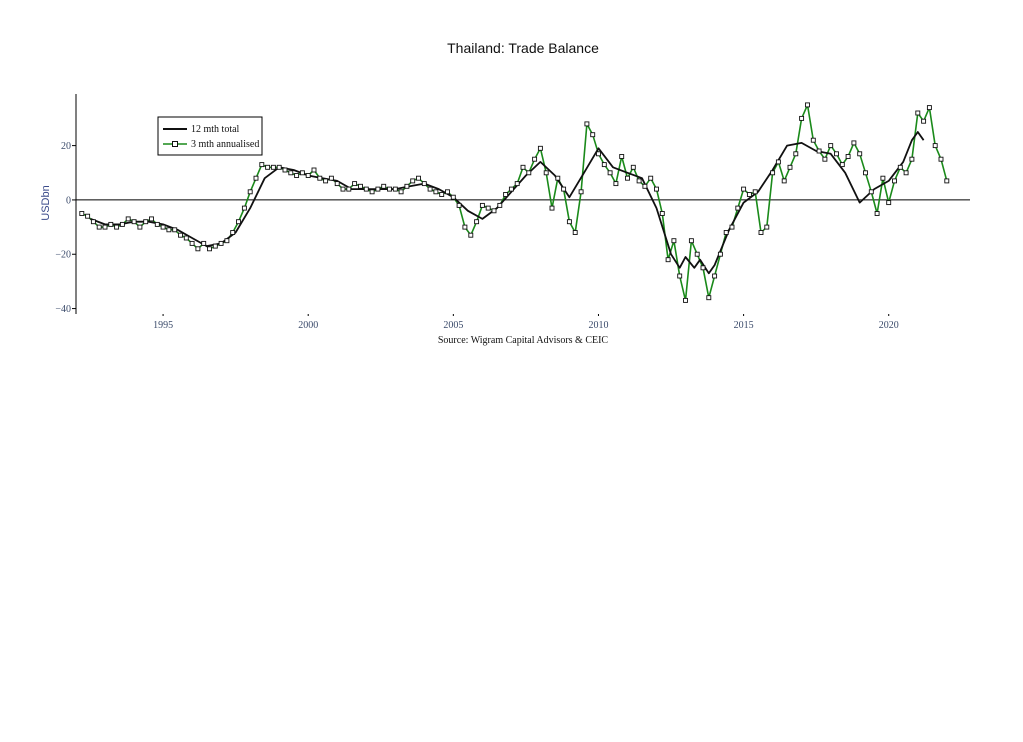 This screenshot has width=1023, height=742. What do you see at coordinates (225, 144) in the screenshot?
I see `legend-label-annualised: 3 mth annualised` at bounding box center [225, 144].